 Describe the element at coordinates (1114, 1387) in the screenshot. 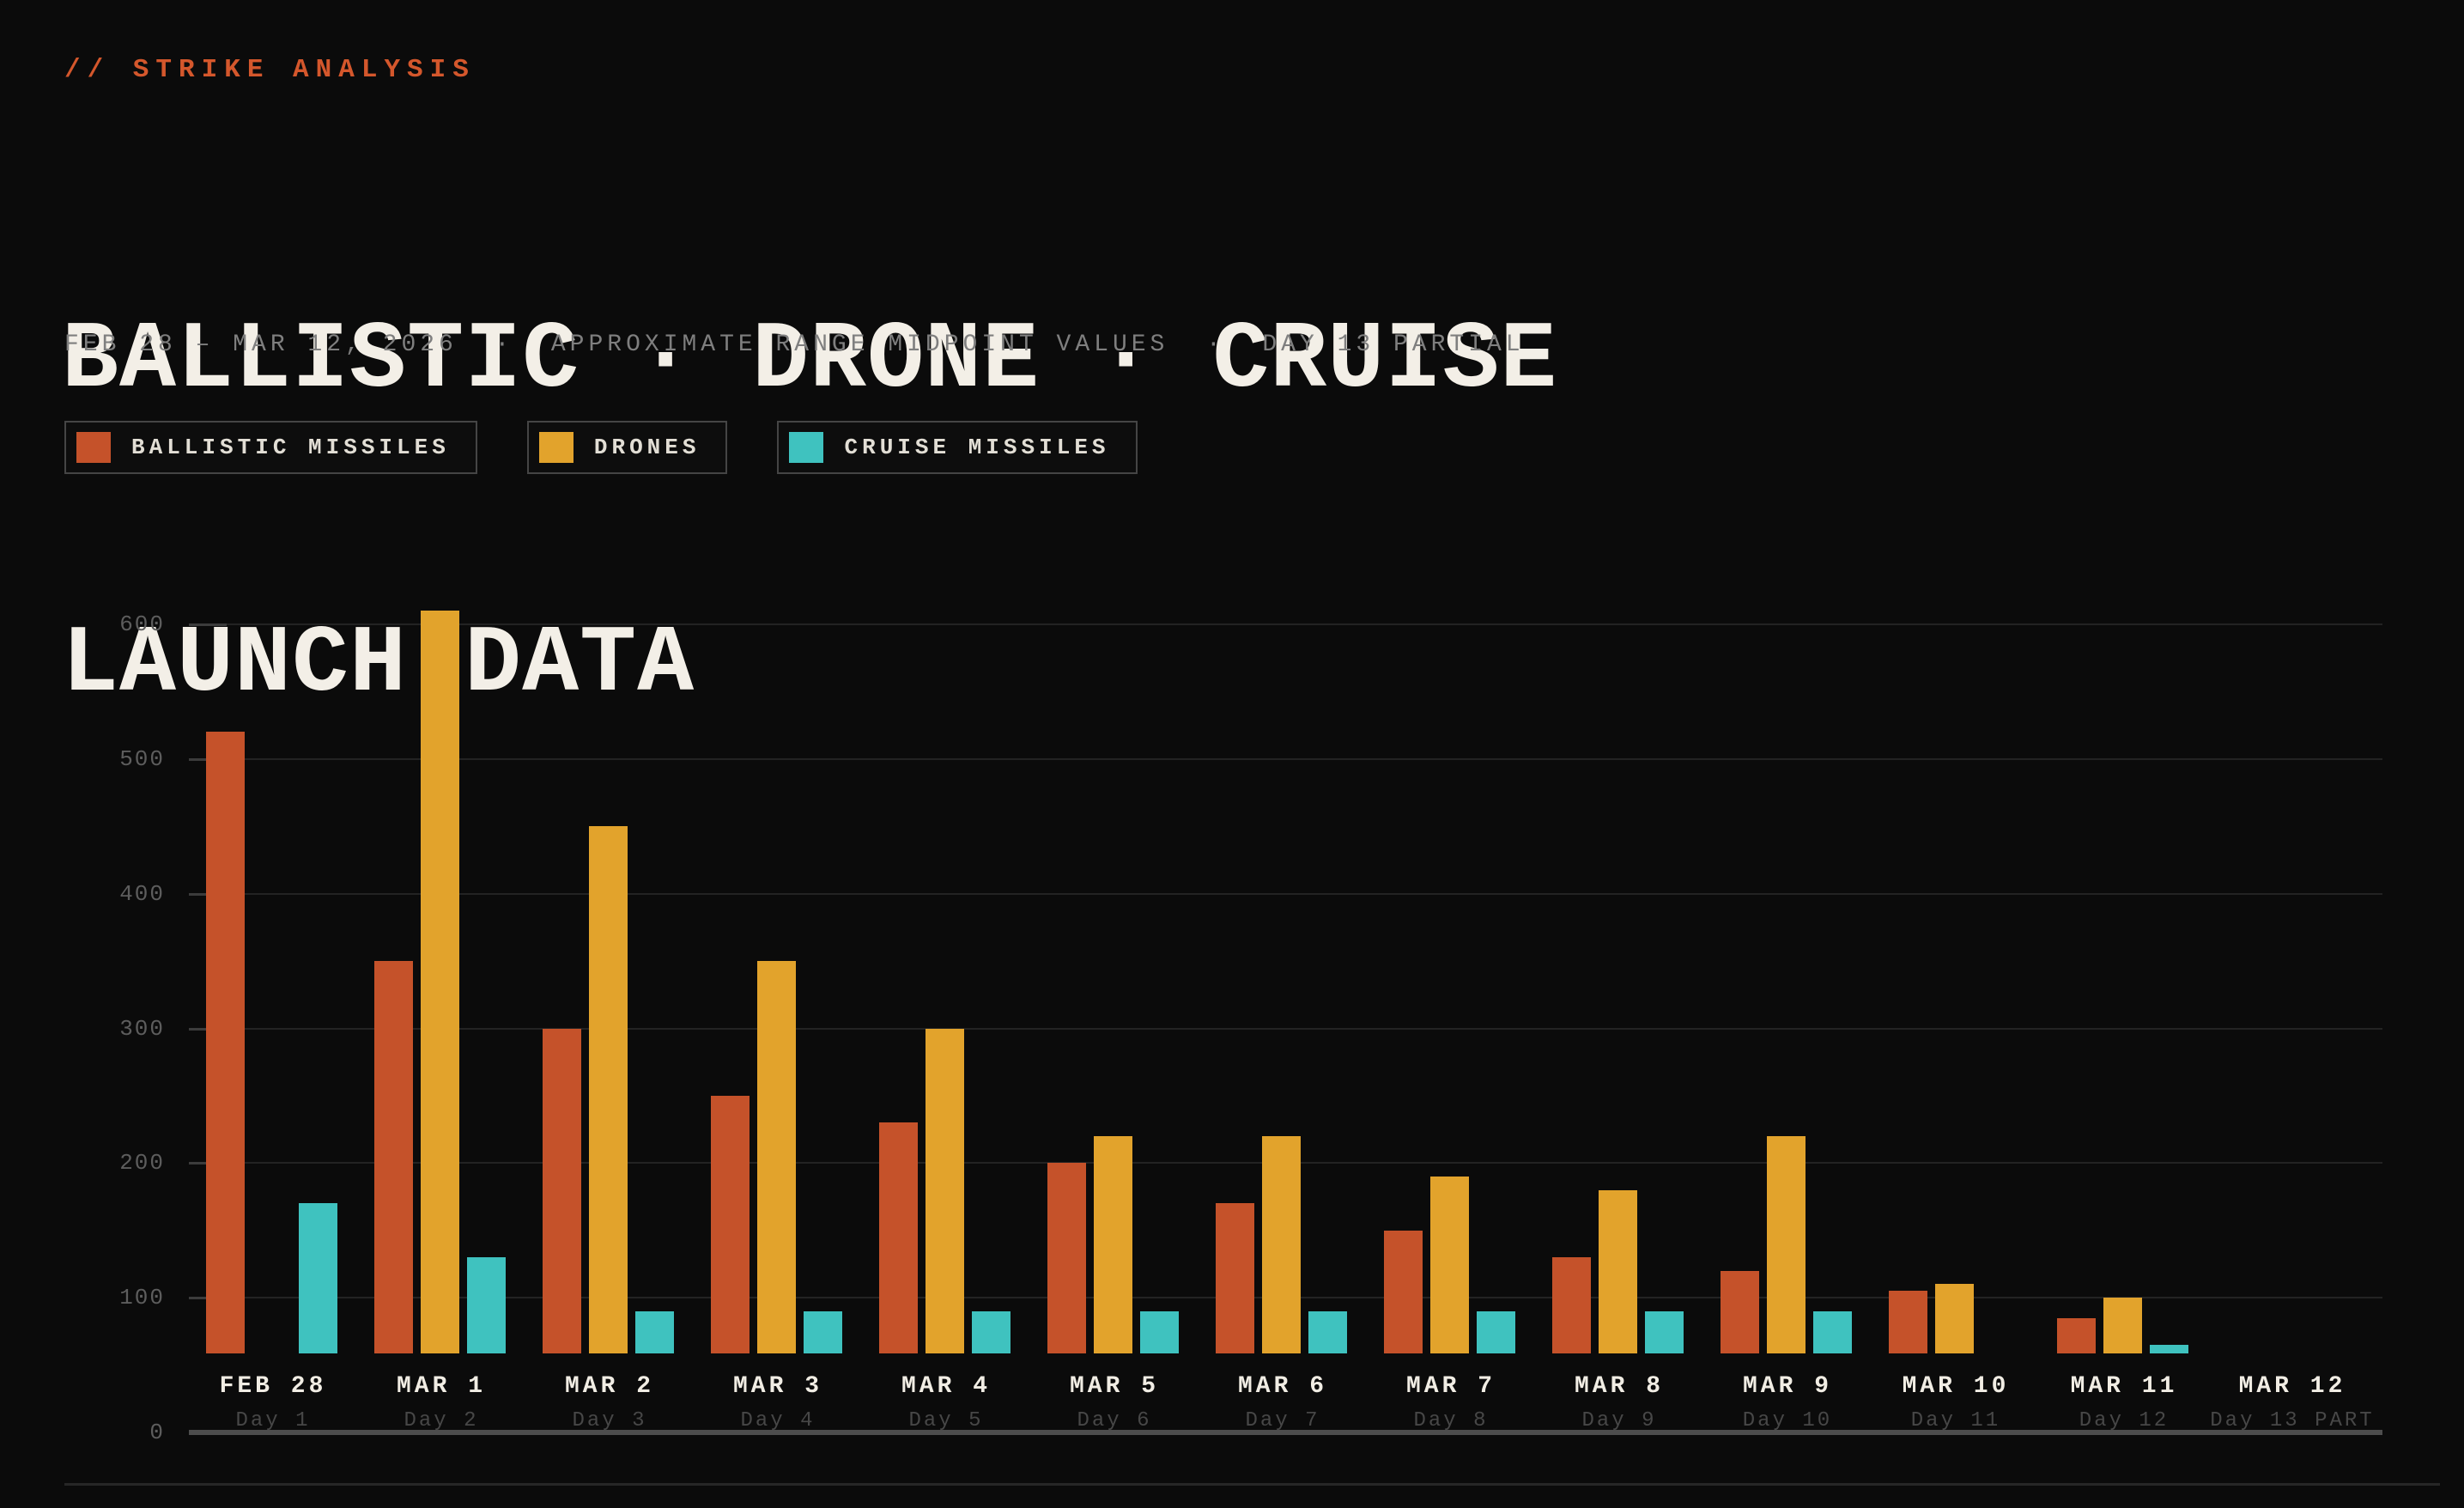

I see `x-label-mar-5: MAR 5` at that location.